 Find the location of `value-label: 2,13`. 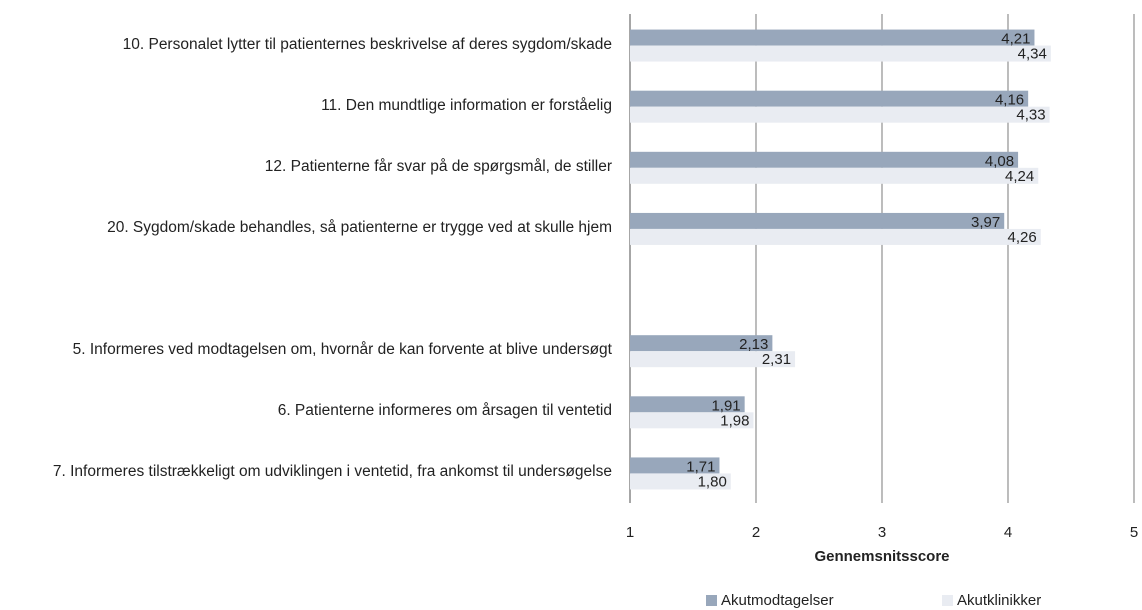

value-label: 2,13 is located at coordinates (753, 344).